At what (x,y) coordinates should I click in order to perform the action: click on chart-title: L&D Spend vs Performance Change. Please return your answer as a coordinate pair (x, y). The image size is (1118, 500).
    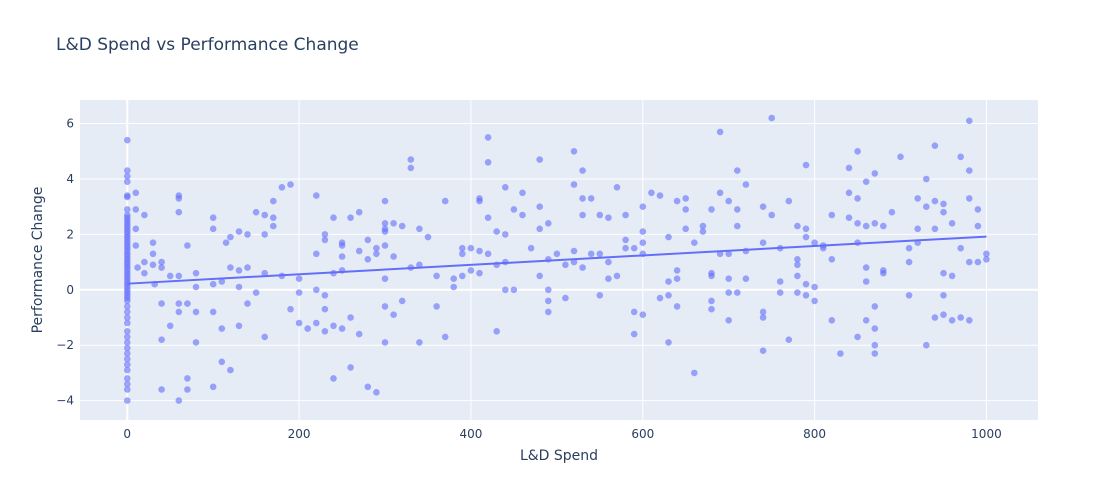
    Looking at the image, I should click on (207, 45).